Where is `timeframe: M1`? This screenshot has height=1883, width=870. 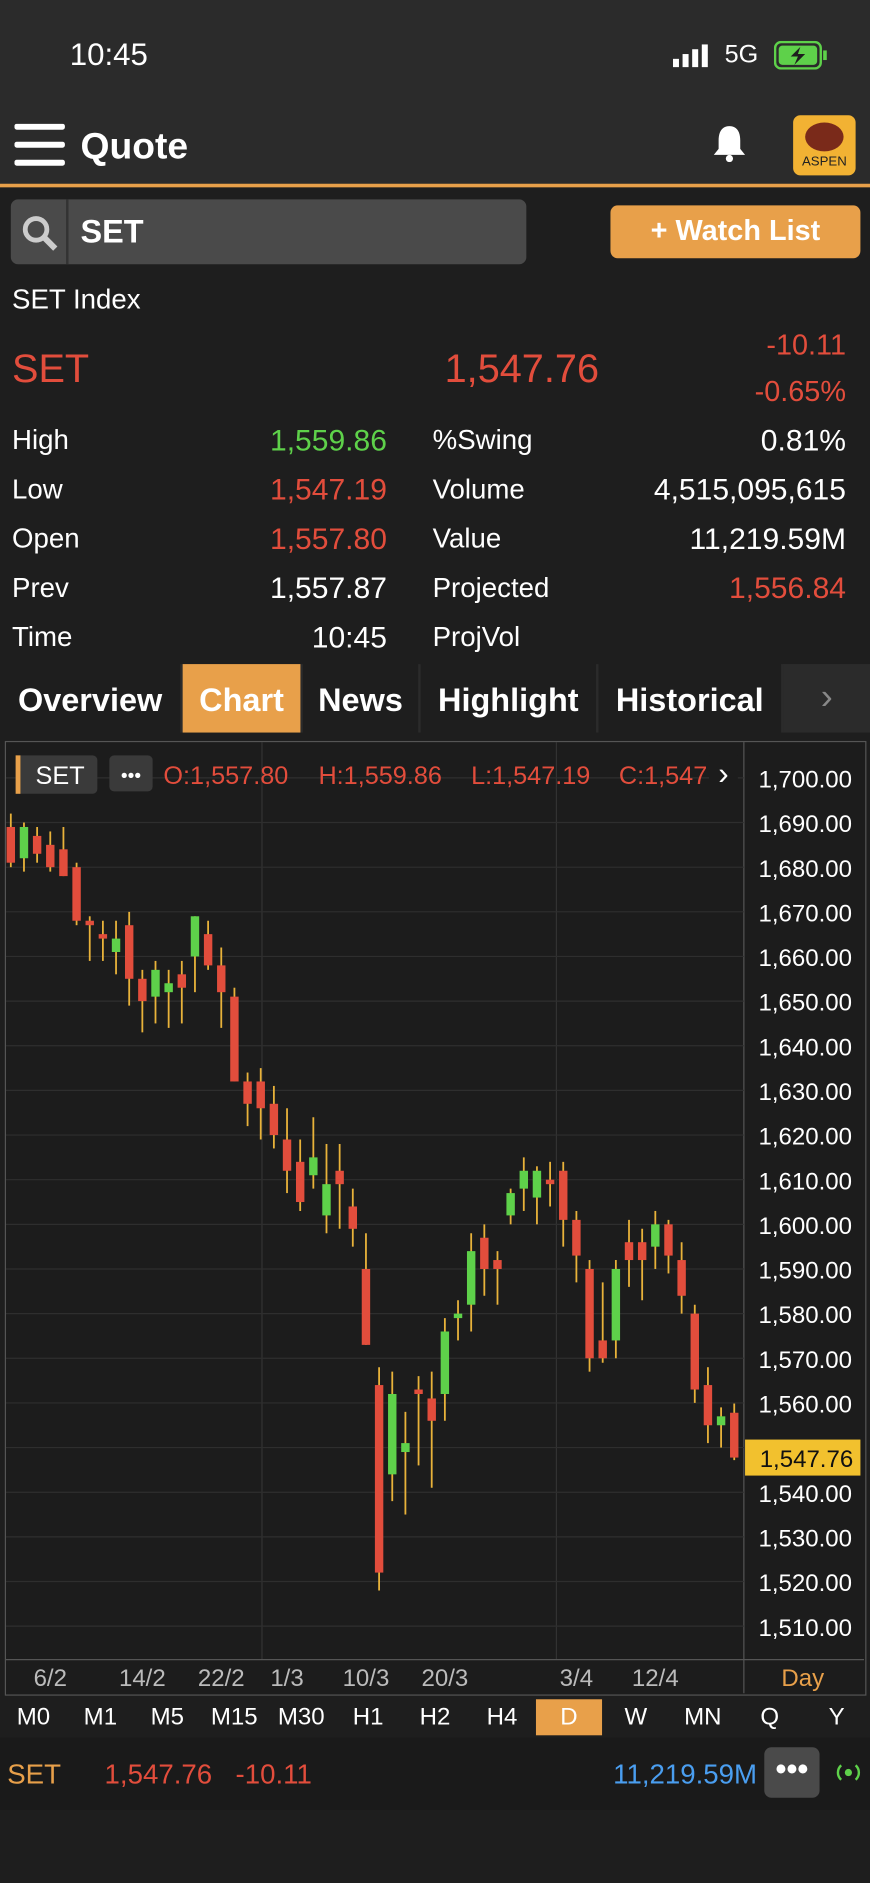 timeframe: M1 is located at coordinates (100, 1717).